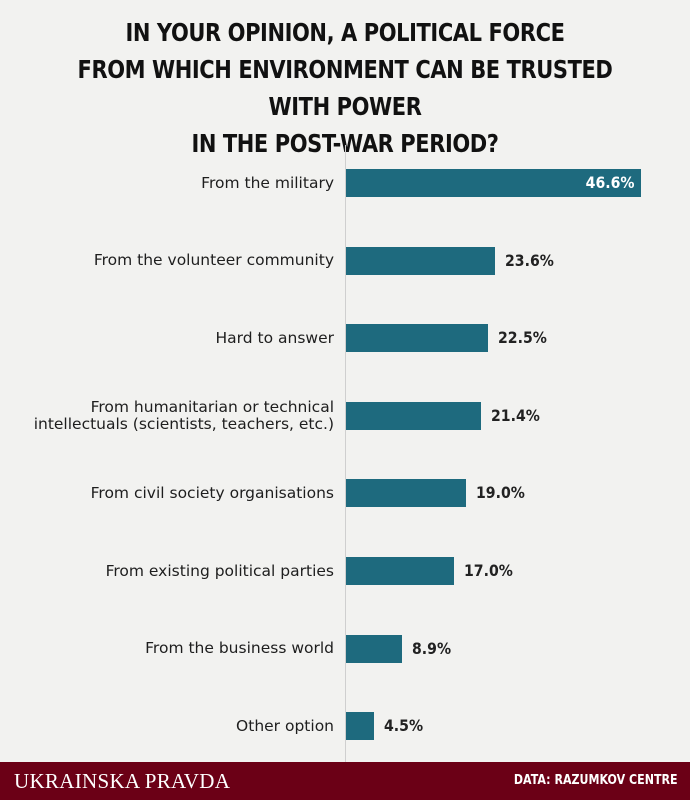 The image size is (690, 800). Describe the element at coordinates (522, 337) in the screenshot. I see `value-label: 22.5%` at that location.